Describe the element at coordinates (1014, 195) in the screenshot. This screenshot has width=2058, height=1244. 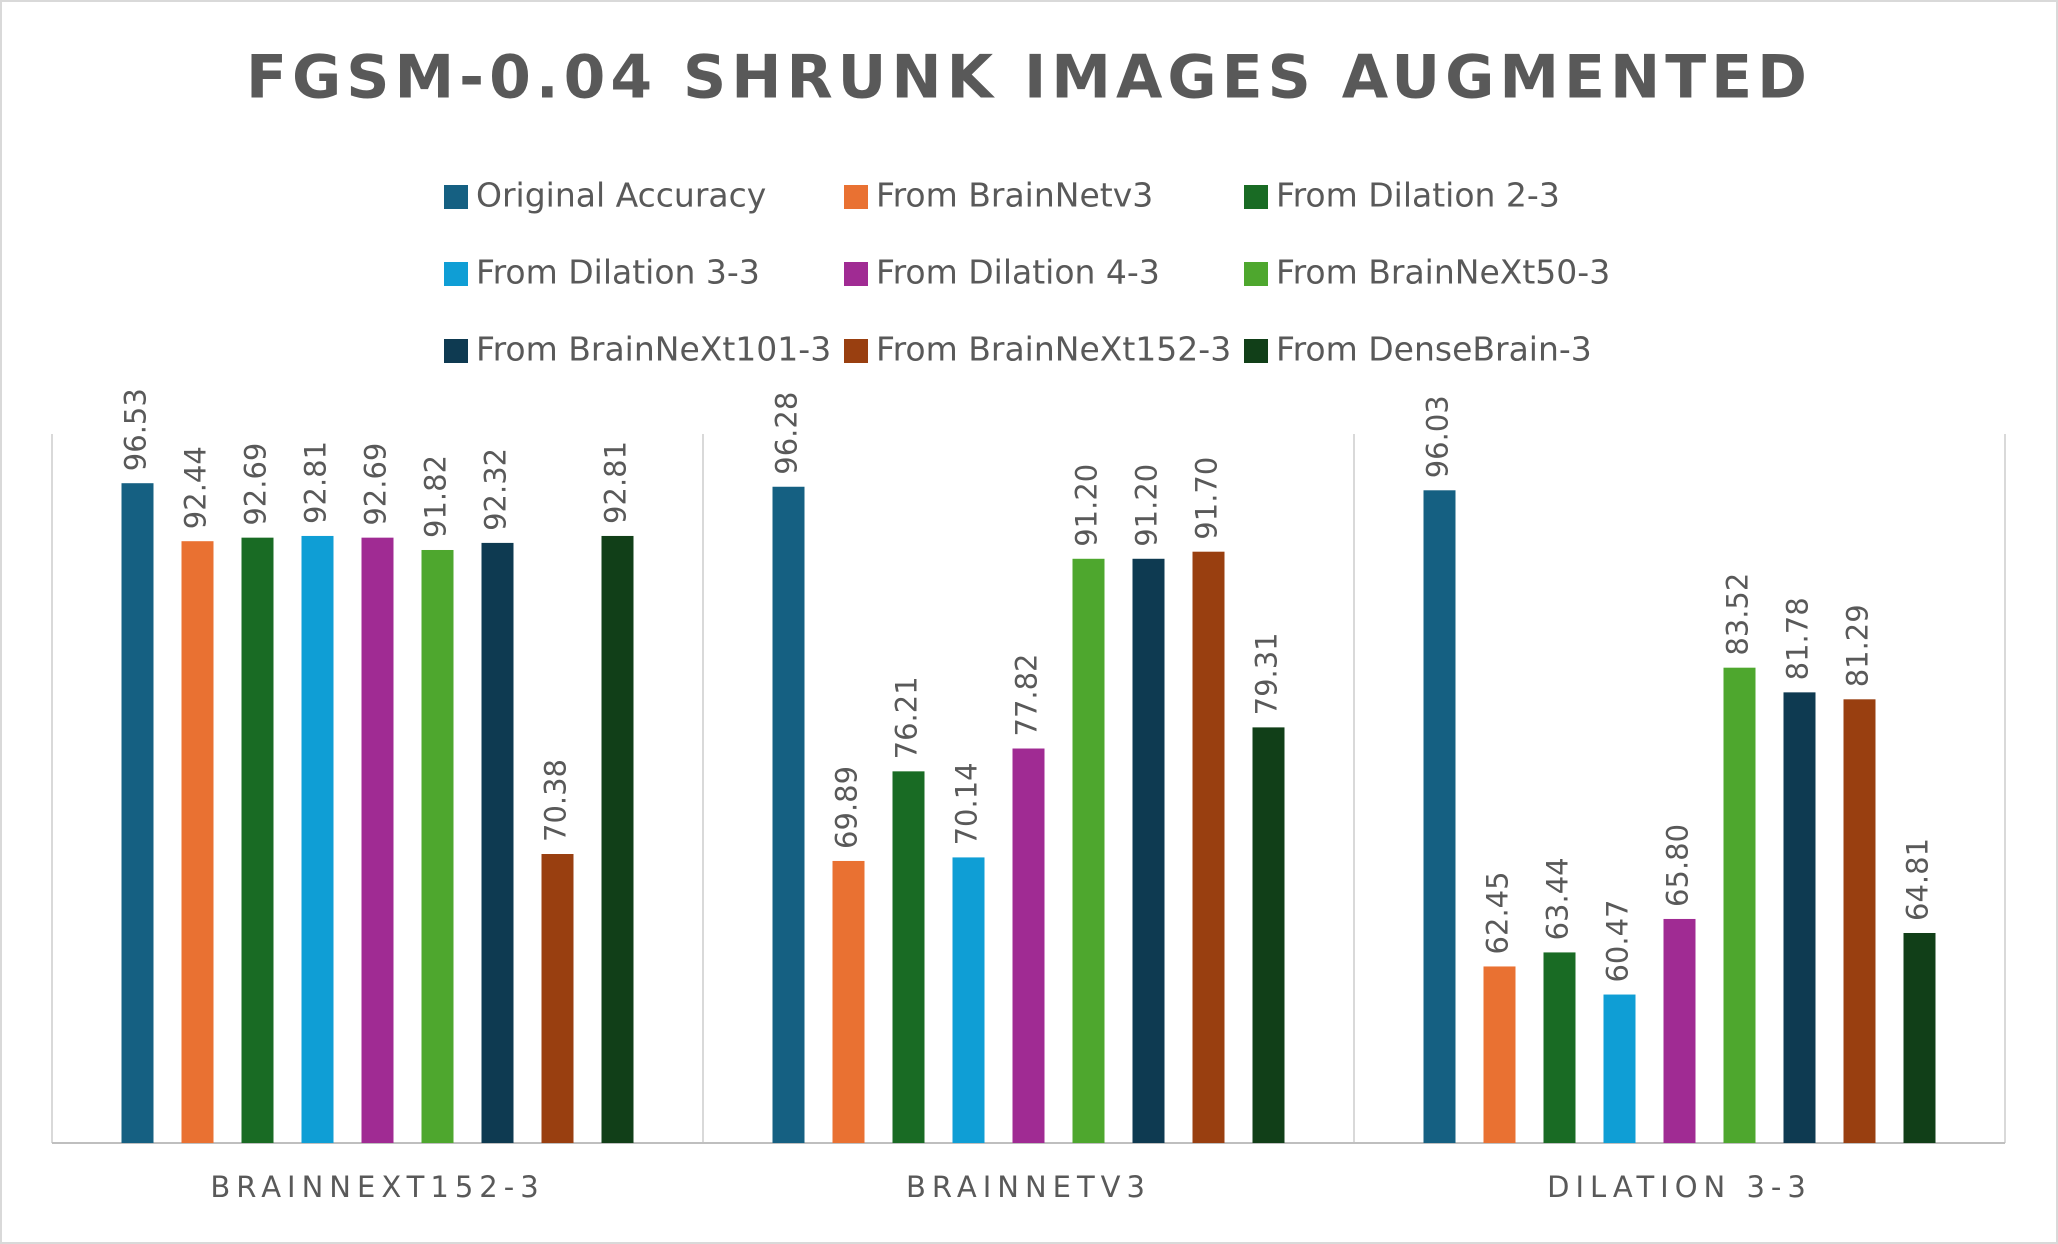
I see `legend-label: From BrainNetv3` at that location.